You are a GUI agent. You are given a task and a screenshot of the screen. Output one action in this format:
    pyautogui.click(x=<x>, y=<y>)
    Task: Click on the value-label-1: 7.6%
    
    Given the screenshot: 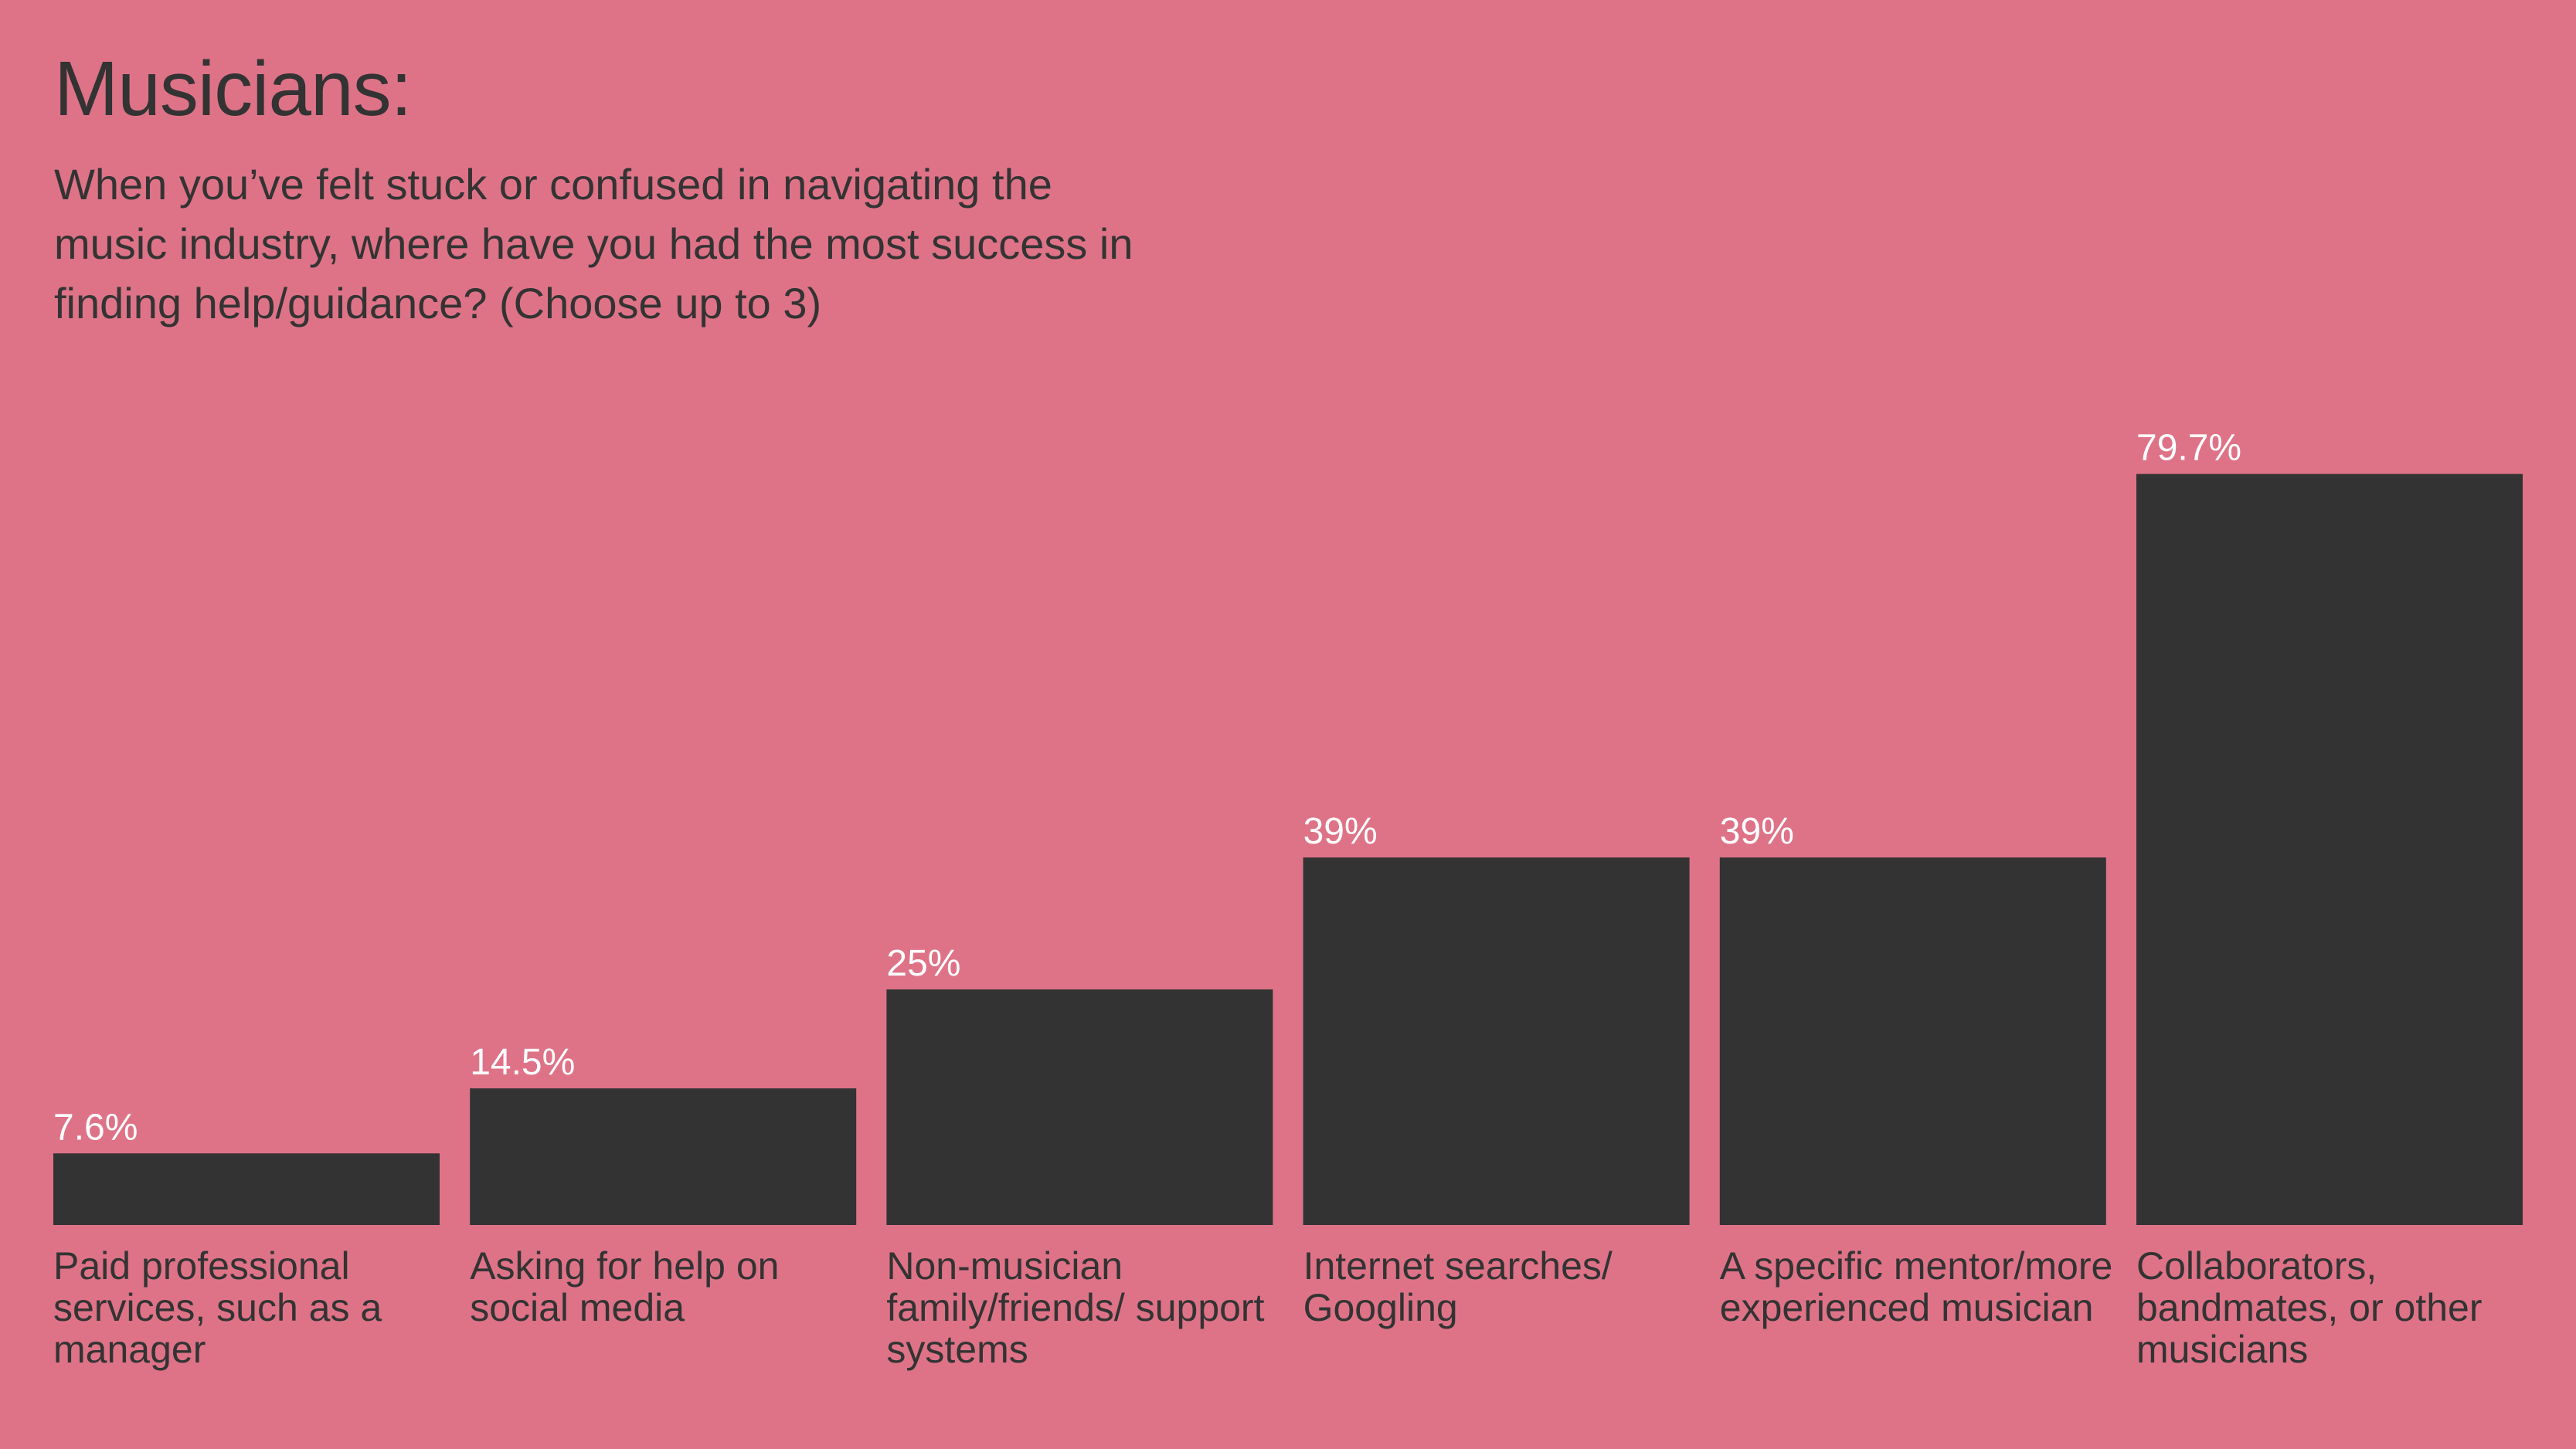 What is the action you would take?
    pyautogui.click(x=95, y=1127)
    